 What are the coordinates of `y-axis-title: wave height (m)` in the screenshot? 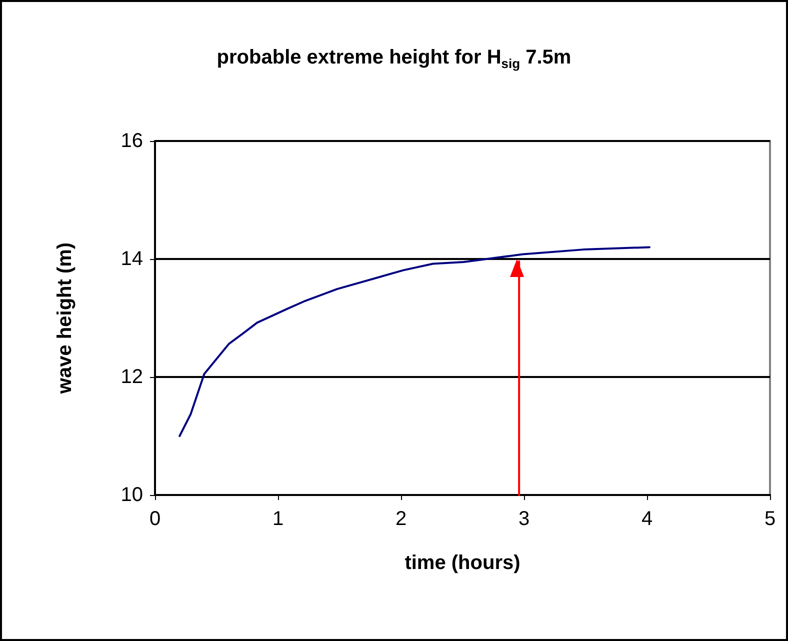 It's located at (65, 318).